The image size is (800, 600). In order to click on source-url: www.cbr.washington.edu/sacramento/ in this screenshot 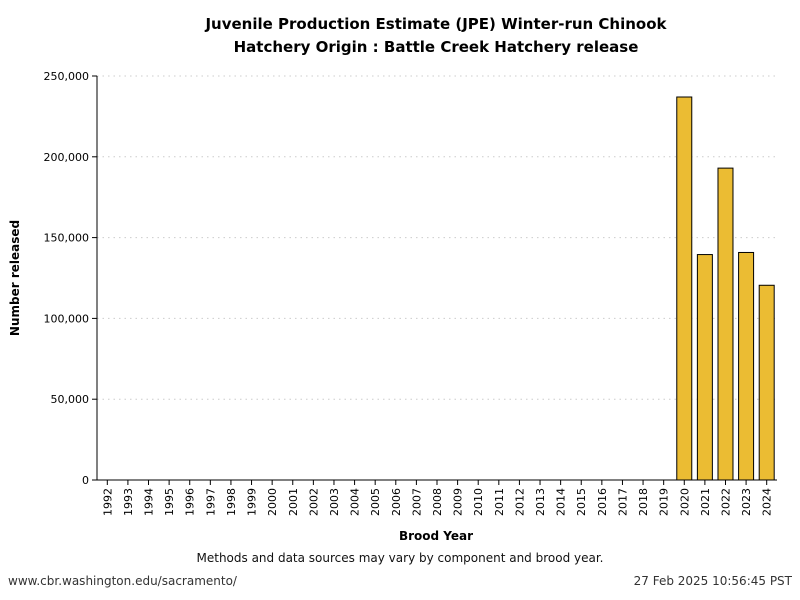, I will do `click(122, 581)`.